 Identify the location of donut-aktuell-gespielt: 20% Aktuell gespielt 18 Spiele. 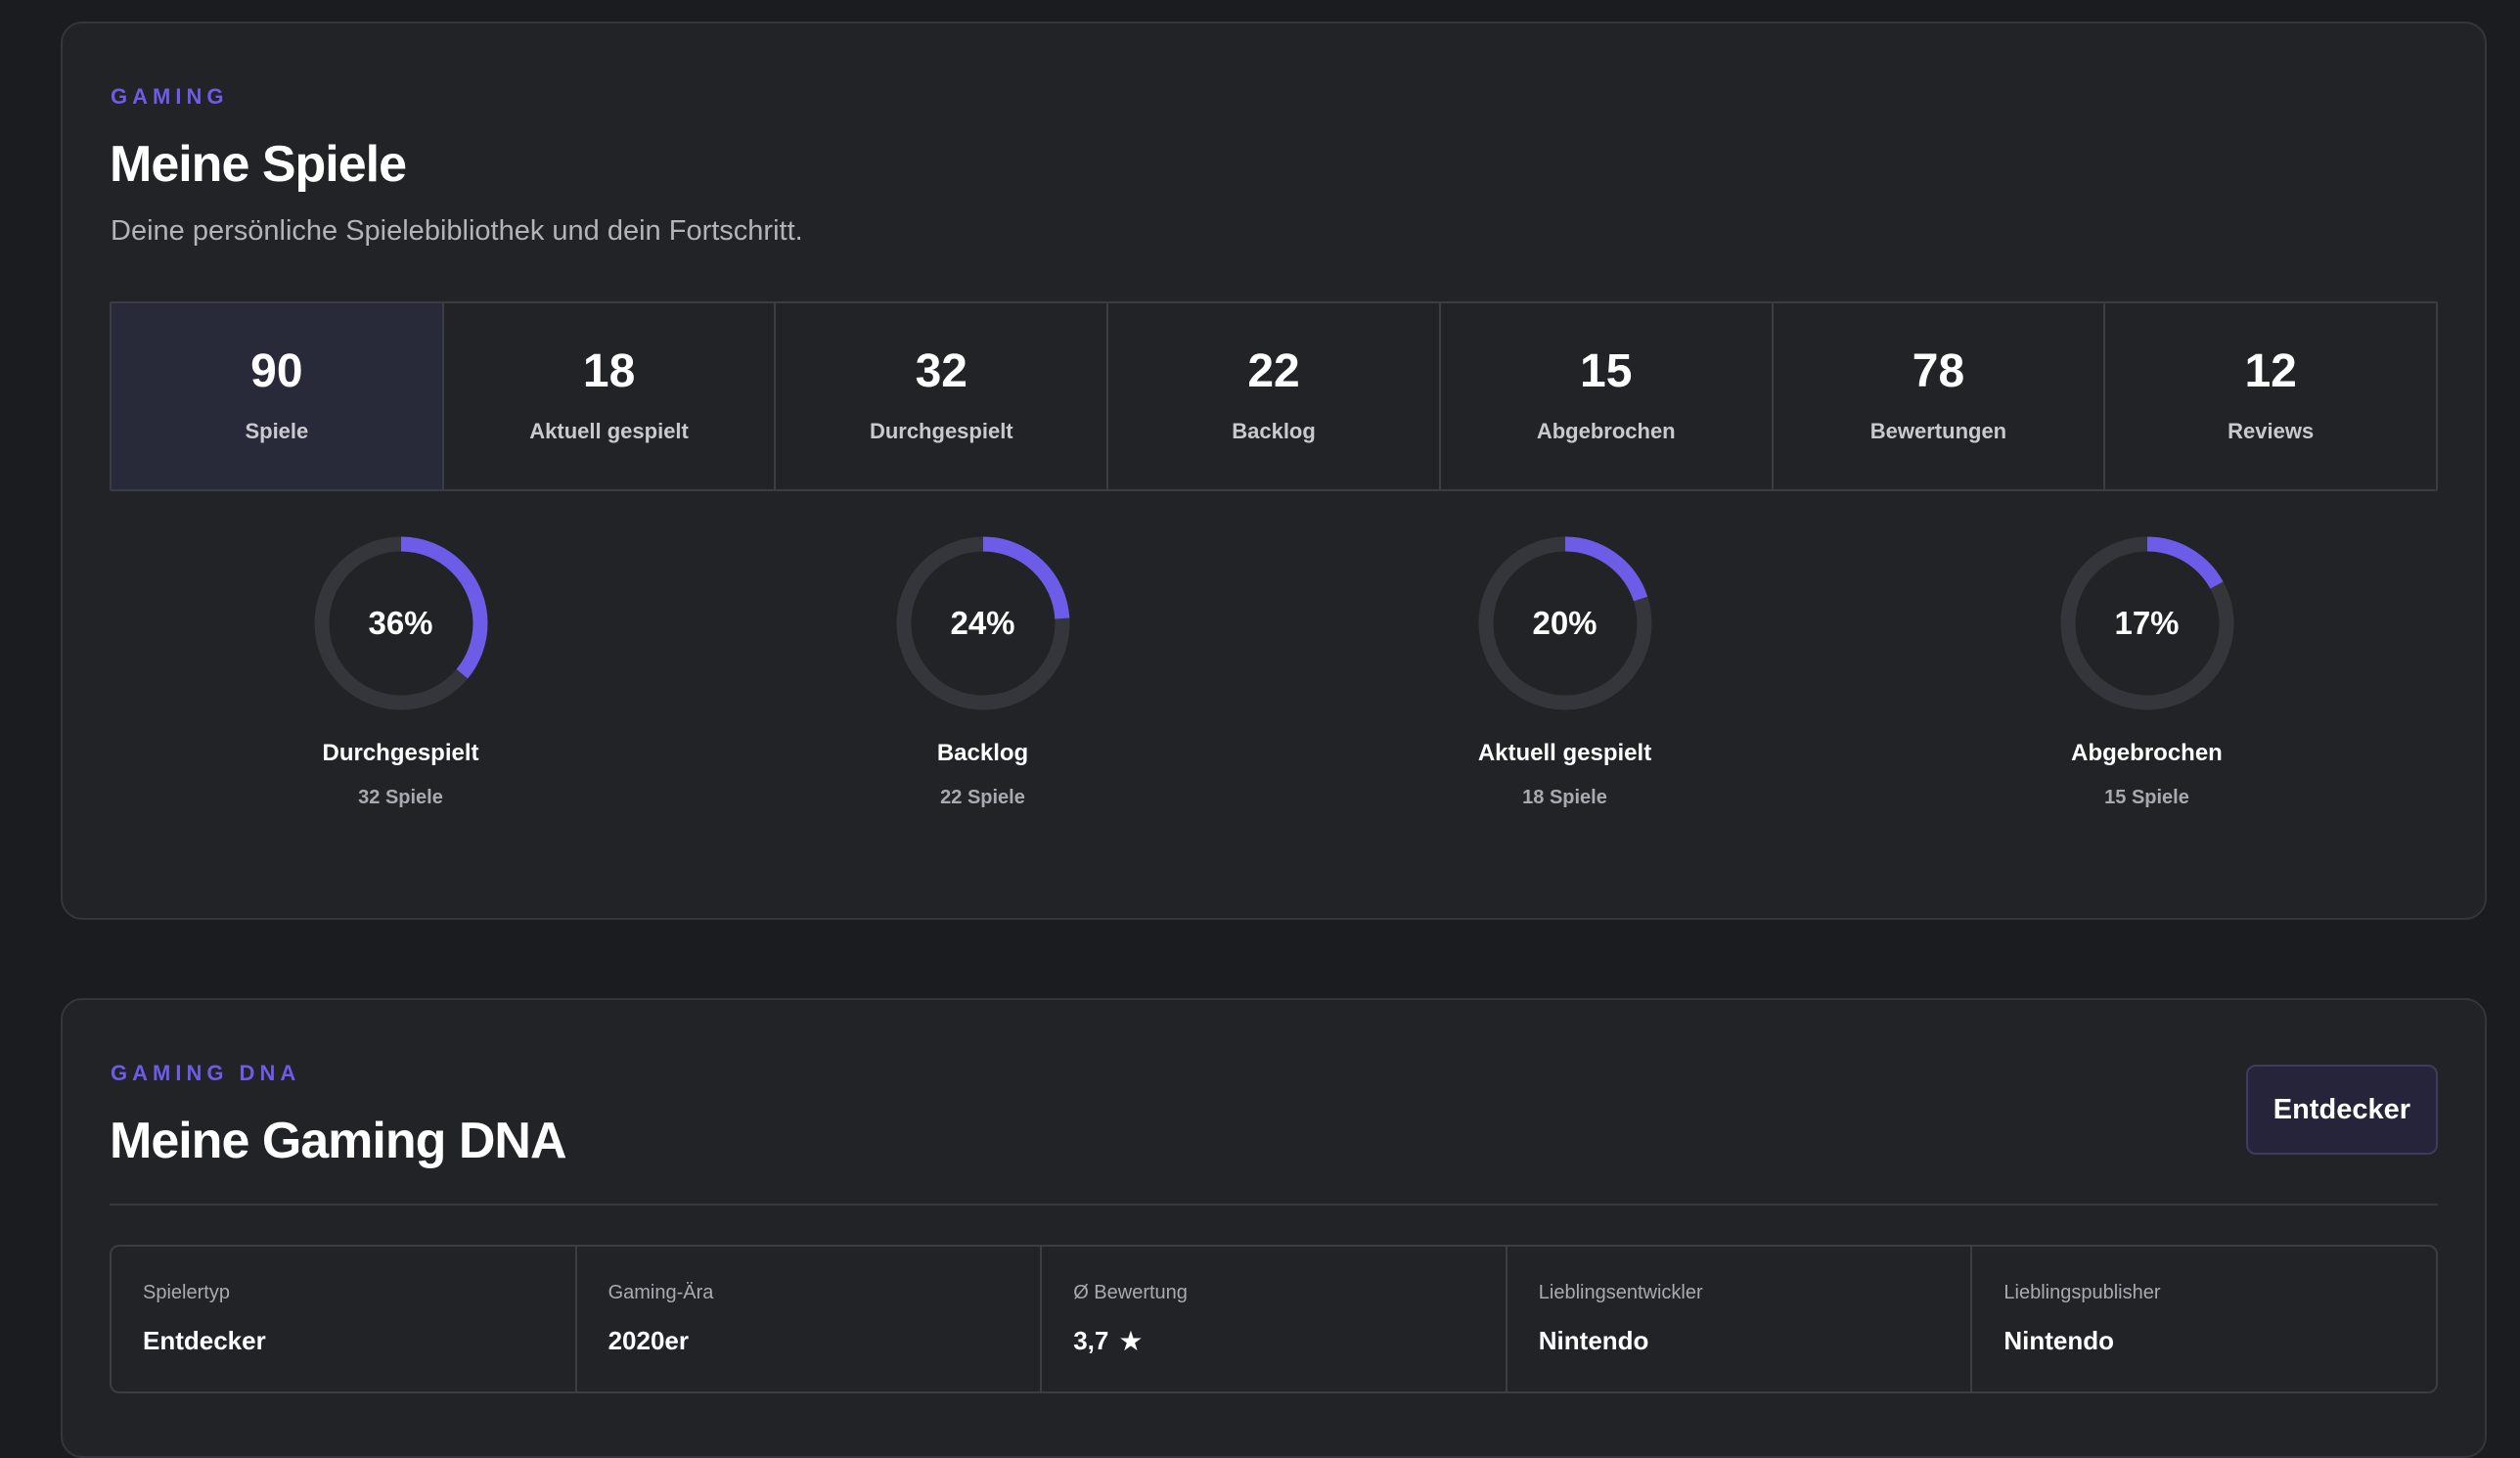
(1565, 670).